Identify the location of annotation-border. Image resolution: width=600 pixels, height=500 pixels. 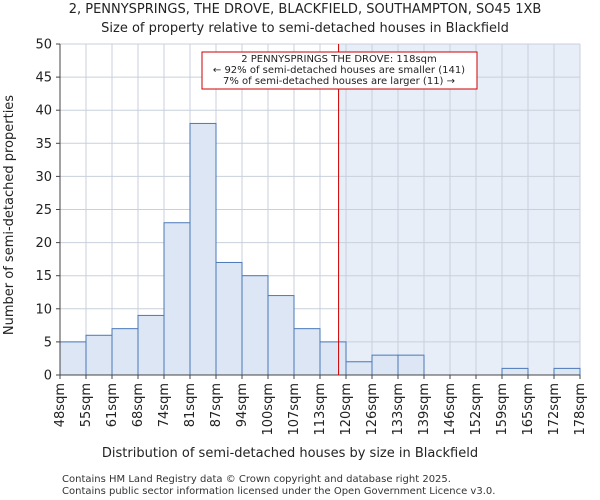
(339, 70).